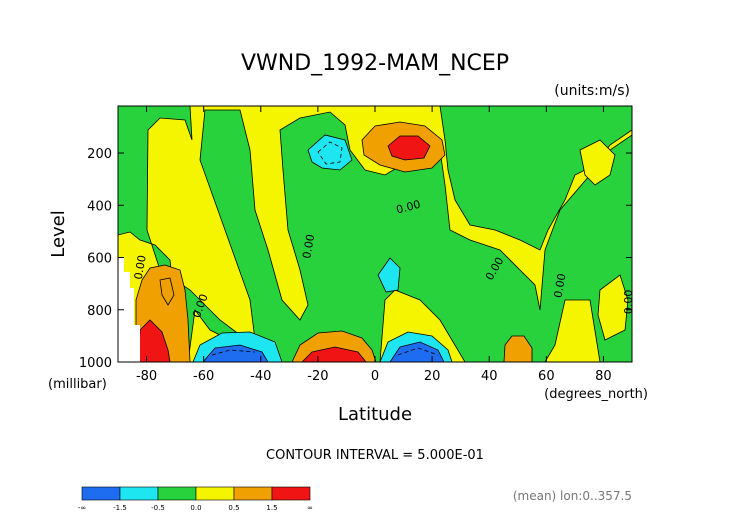 This screenshot has height=532, width=752. What do you see at coordinates (592, 91) in the screenshot?
I see `units-label: (units:m/s)` at bounding box center [592, 91].